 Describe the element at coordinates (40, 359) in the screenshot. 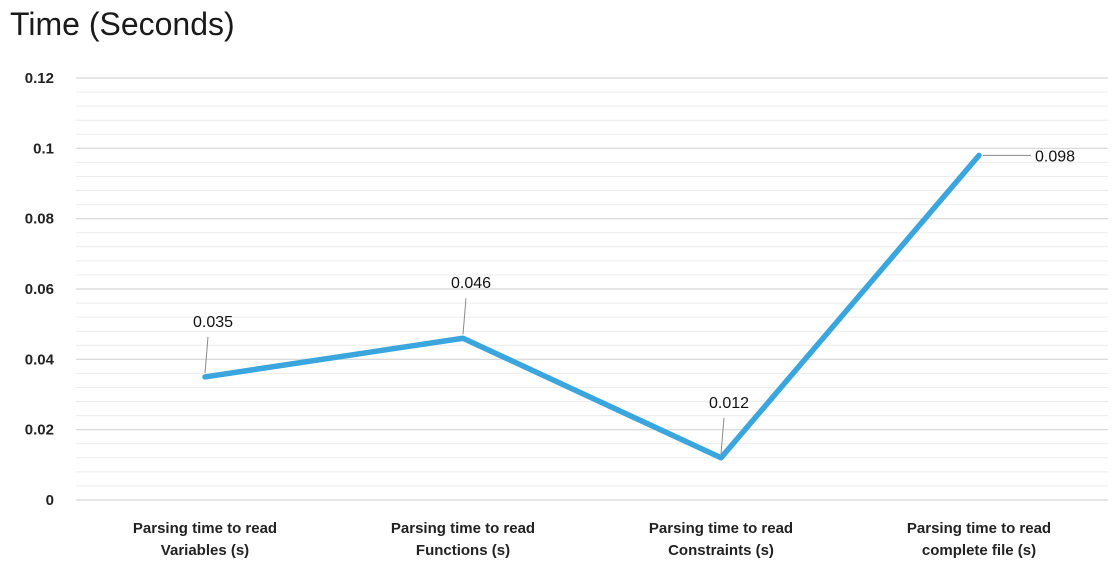

I see `y-tick-label: 0.04` at that location.